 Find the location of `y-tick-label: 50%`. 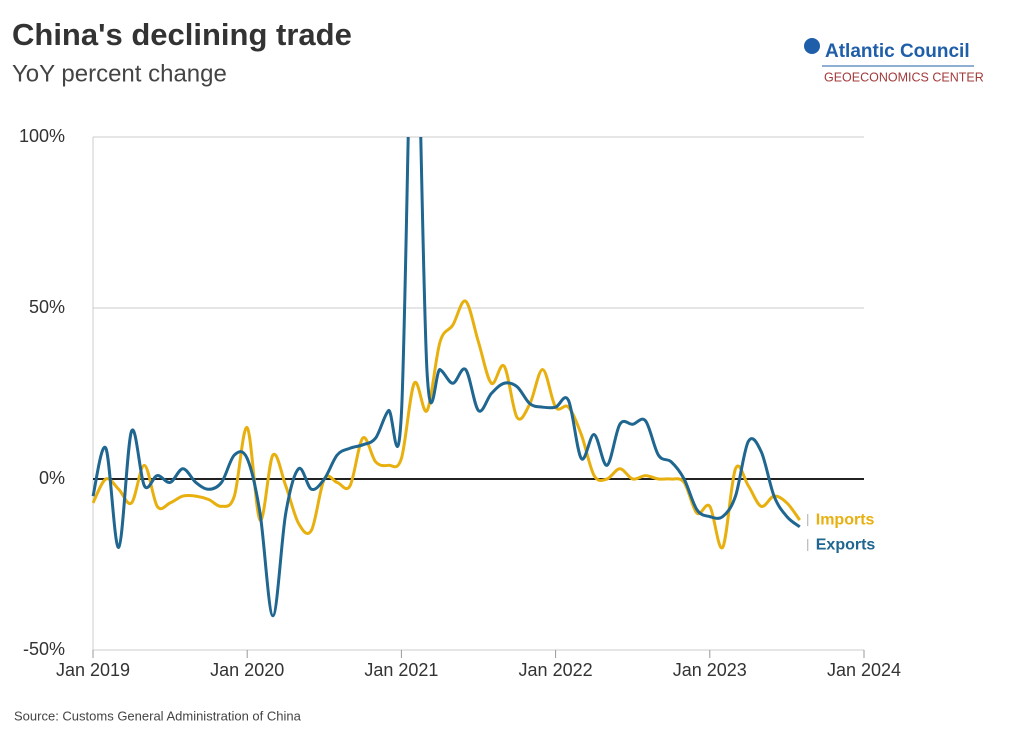

y-tick-label: 50% is located at coordinates (47, 307).